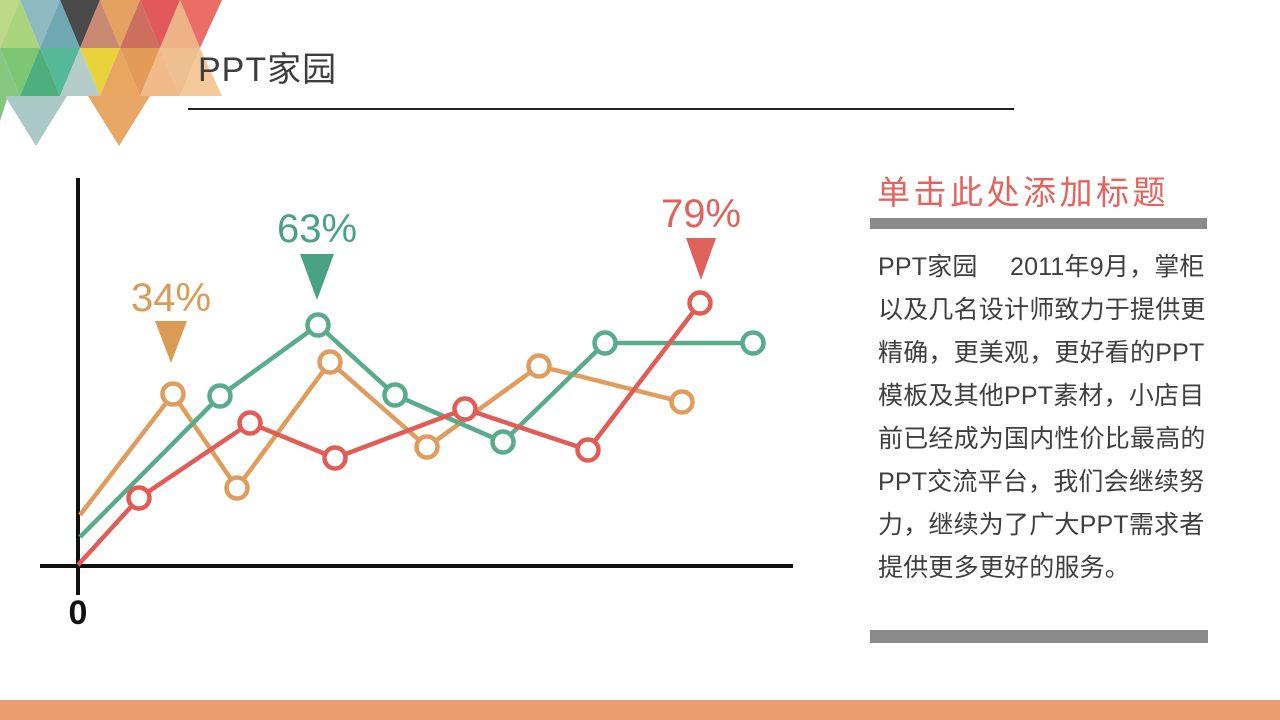 The width and height of the screenshot is (1280, 720). Describe the element at coordinates (601, 109) in the screenshot. I see `title-underline` at that location.